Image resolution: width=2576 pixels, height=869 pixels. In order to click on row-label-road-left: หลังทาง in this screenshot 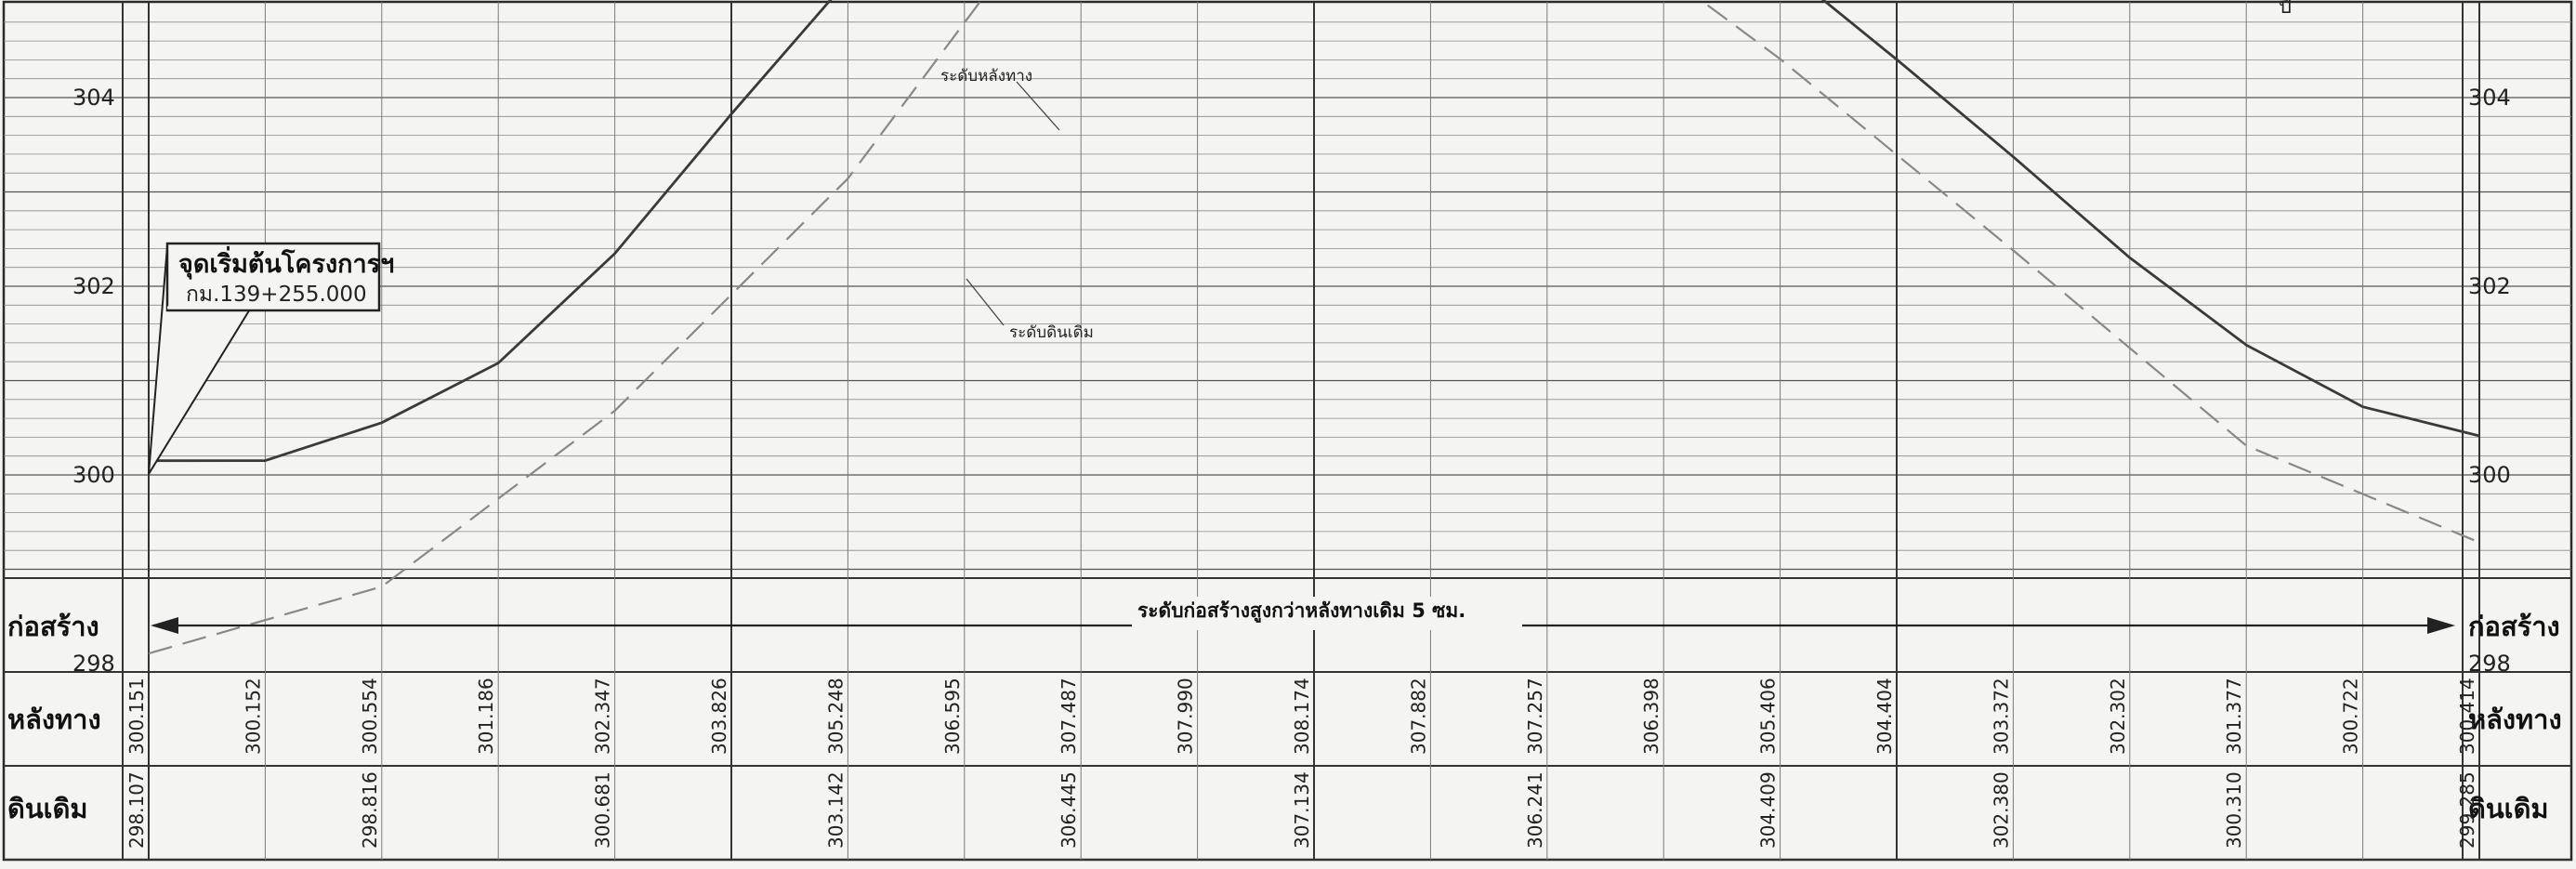, I will do `click(54, 719)`.